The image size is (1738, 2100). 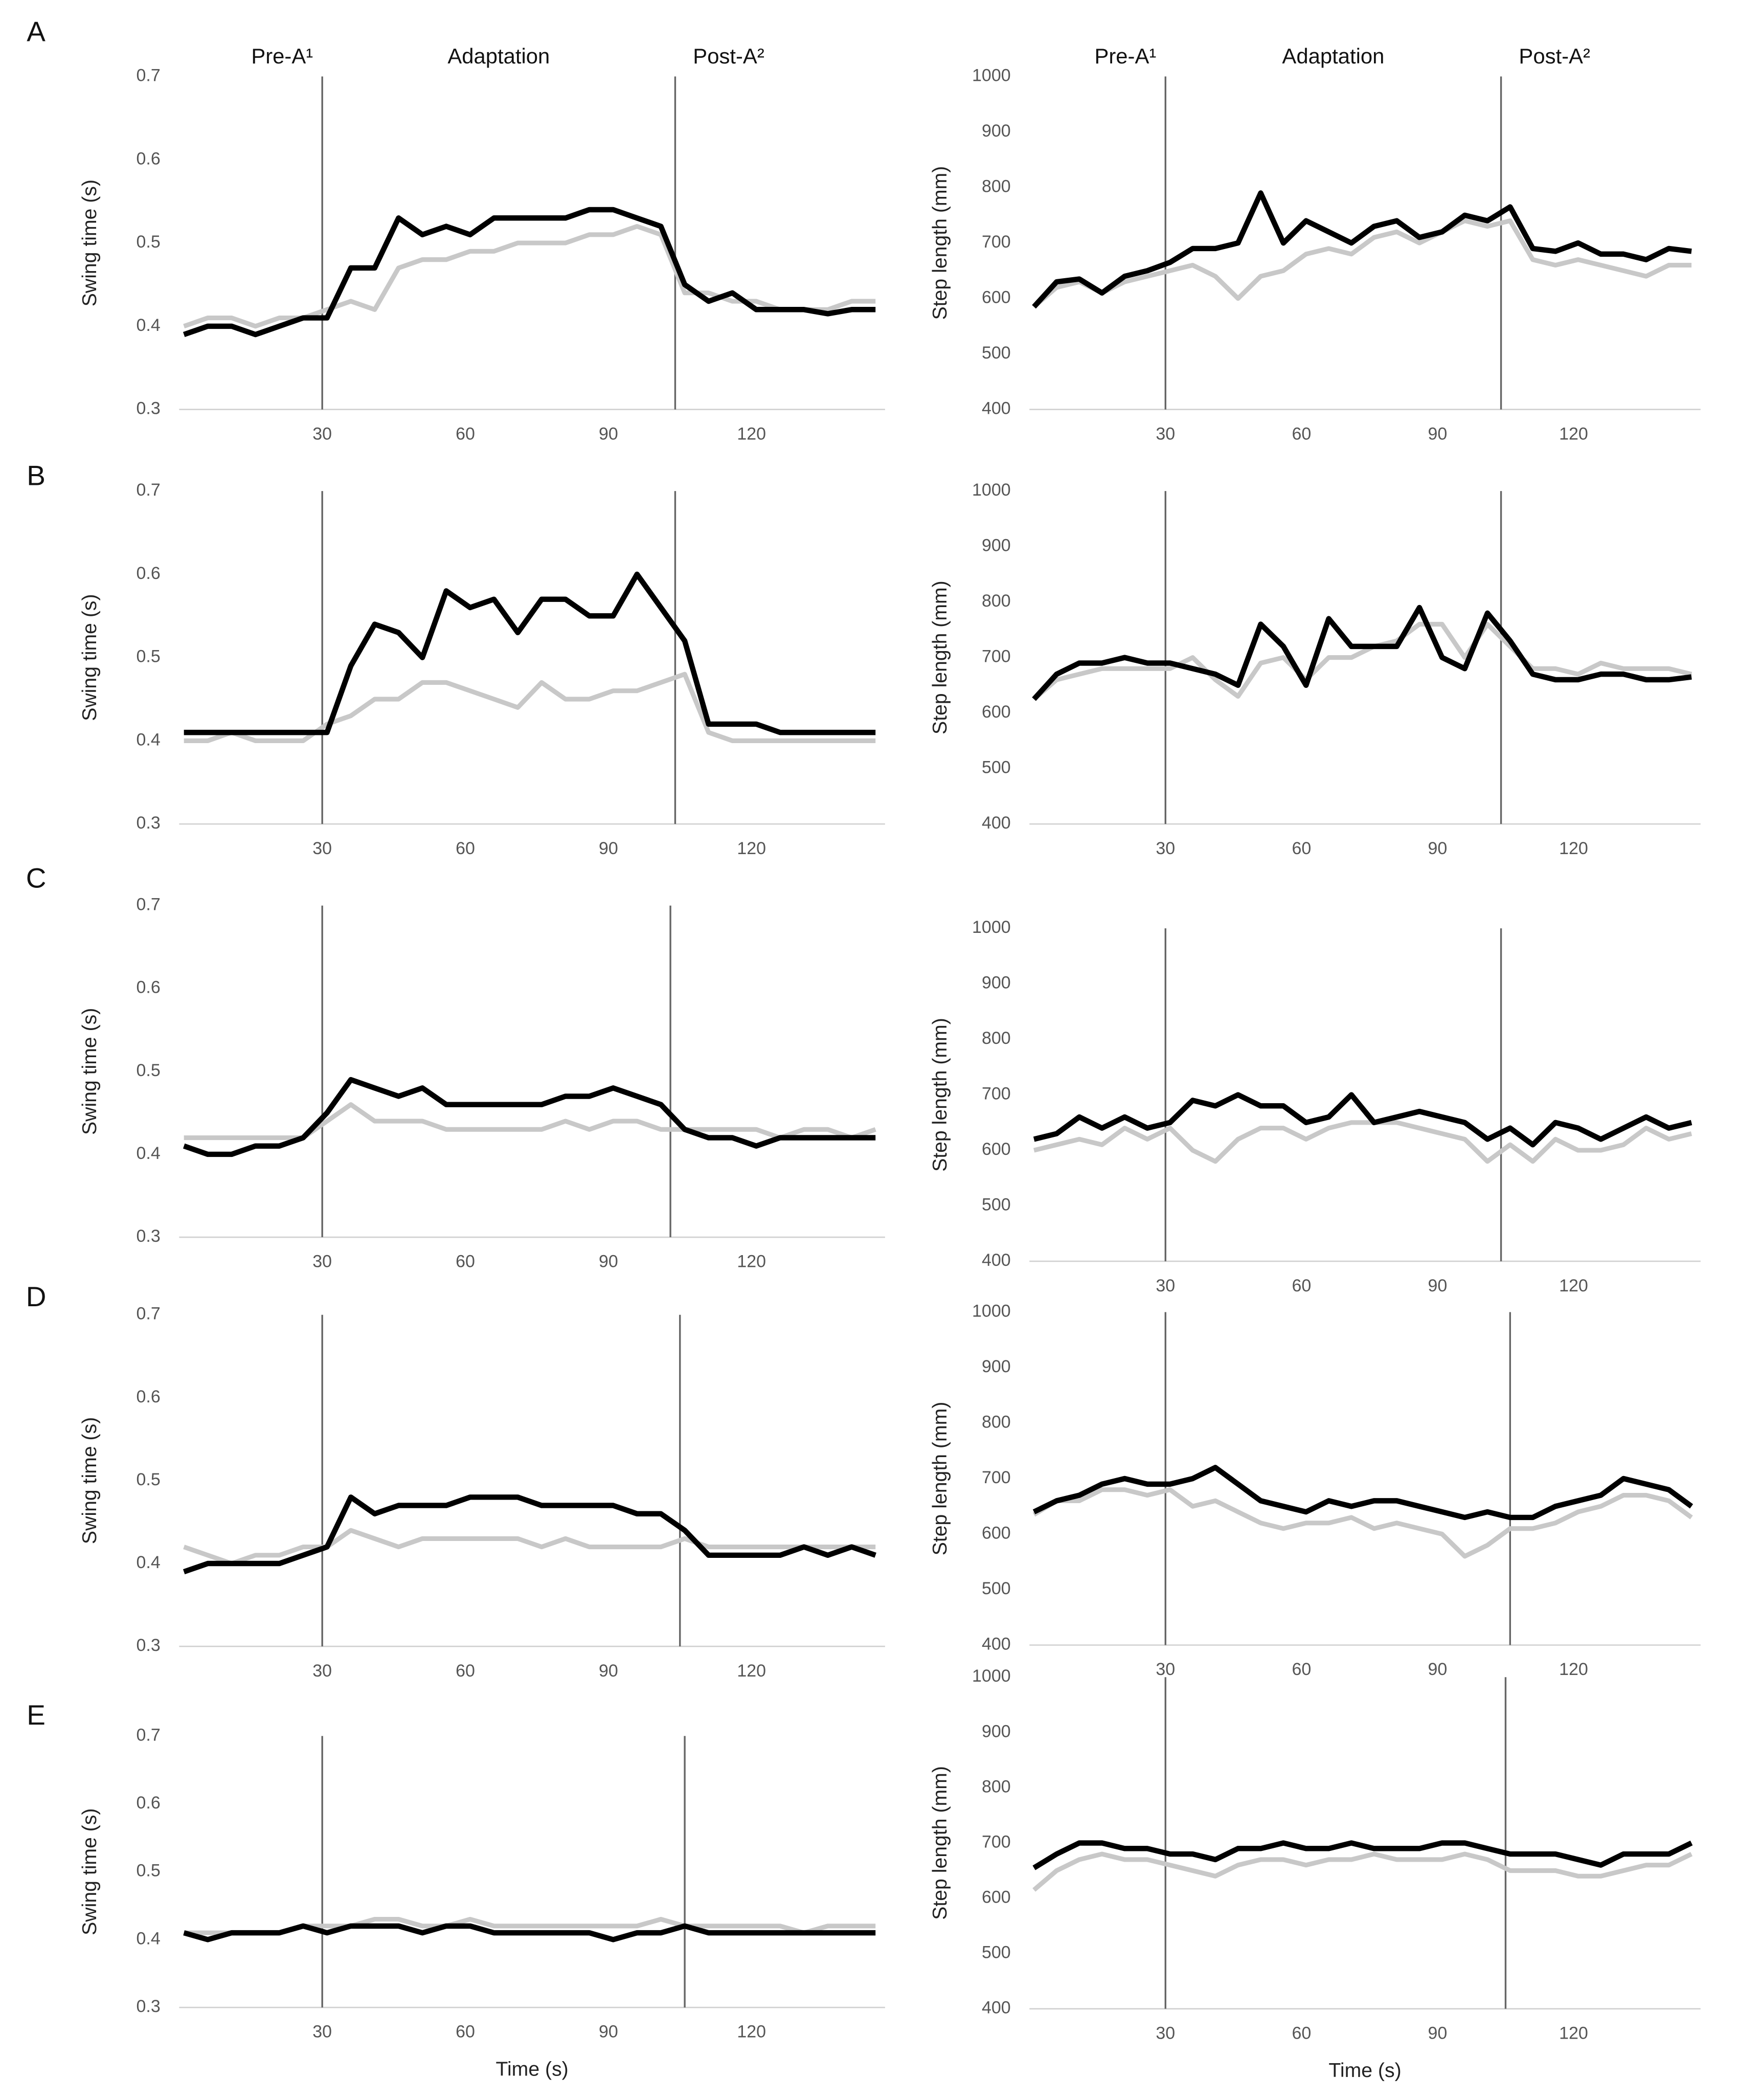 What do you see at coordinates (532, 2069) in the screenshot?
I see `x-axis-label: Time (s)` at bounding box center [532, 2069].